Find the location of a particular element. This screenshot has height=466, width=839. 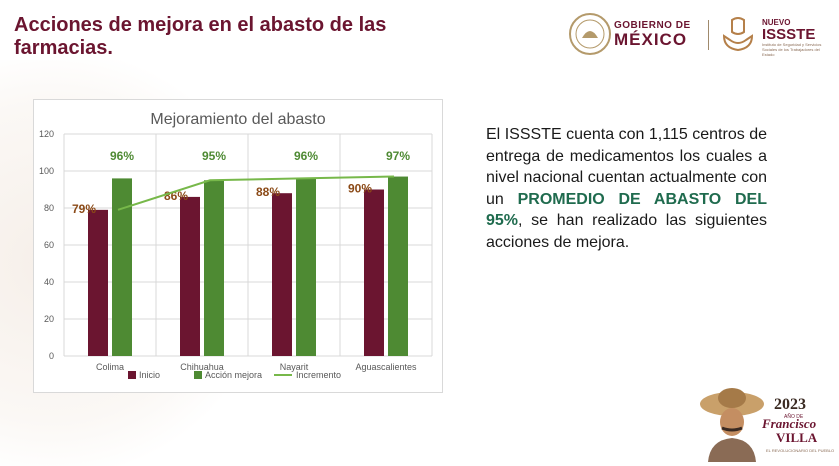

data-label: 95% is located at coordinates (214, 156).